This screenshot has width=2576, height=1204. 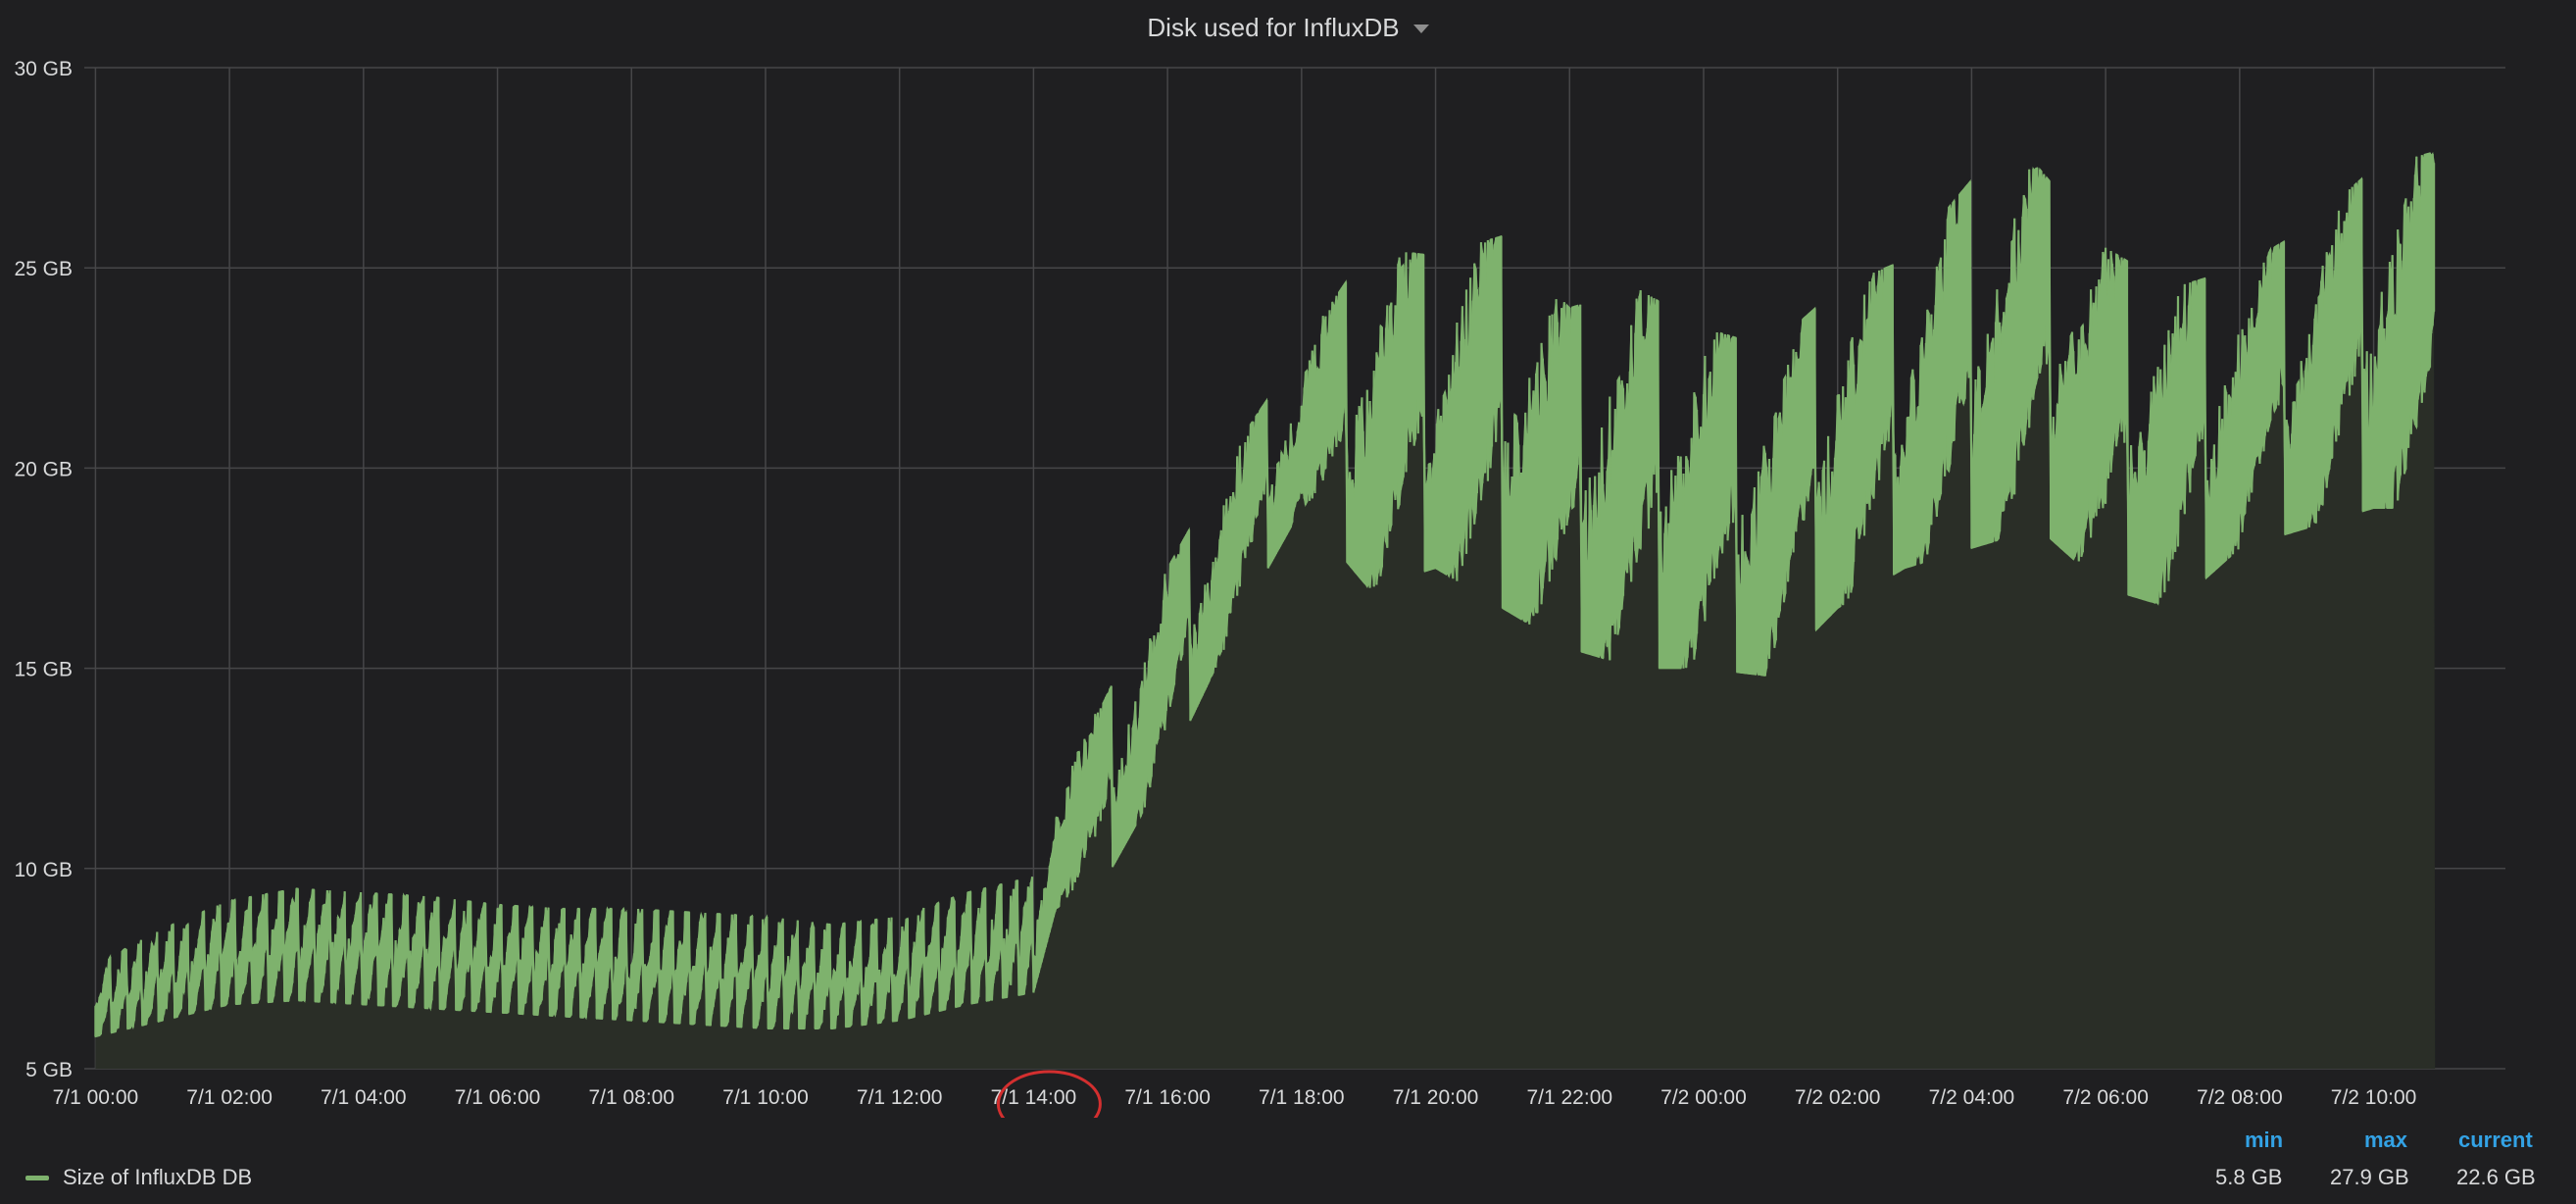 I want to click on x-tick-label: 7/1 14:00, so click(x=1034, y=1097).